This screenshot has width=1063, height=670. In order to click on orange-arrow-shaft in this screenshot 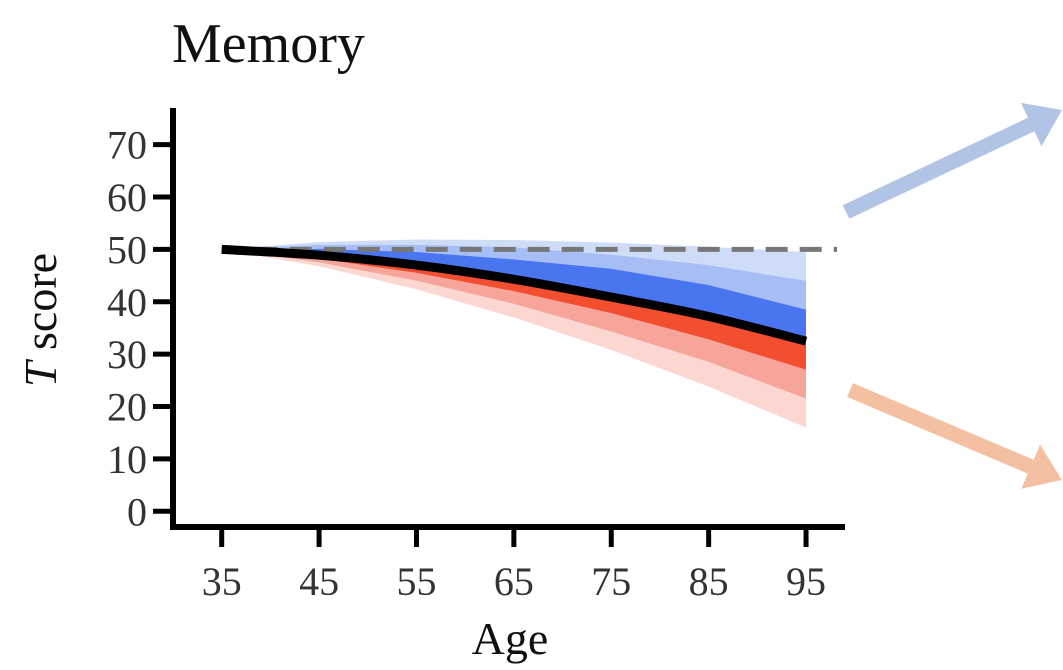, I will do `click(940, 428)`.